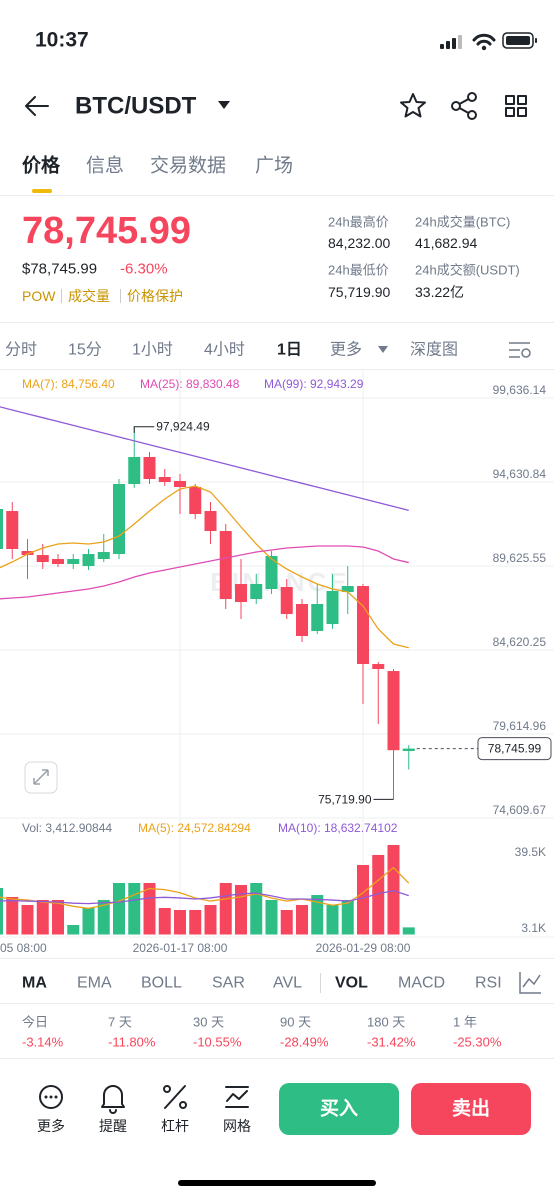 This screenshot has height=1200, width=554. What do you see at coordinates (105, 166) in the screenshot?
I see `tab: 信息` at bounding box center [105, 166].